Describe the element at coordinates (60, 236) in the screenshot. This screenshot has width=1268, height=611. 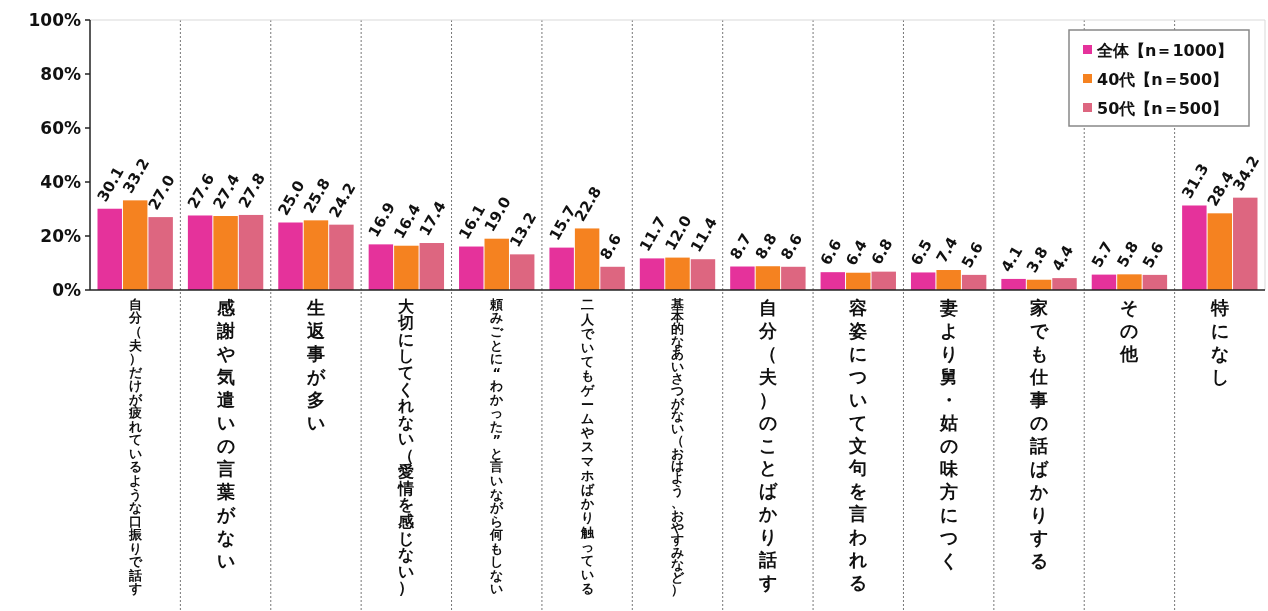
I see `y-tick-label: 20%` at that location.